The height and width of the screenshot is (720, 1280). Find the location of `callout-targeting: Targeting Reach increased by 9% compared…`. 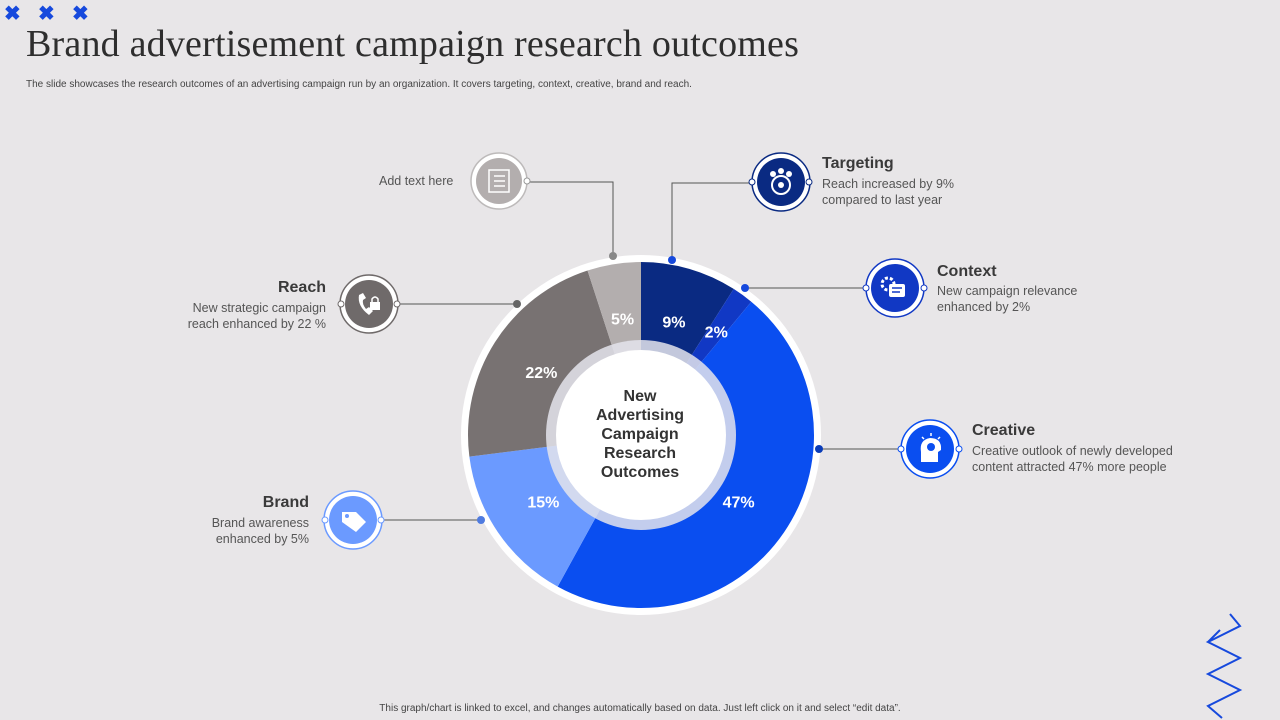

callout-targeting: Targeting Reach increased by 9% compared… is located at coordinates (972, 181).